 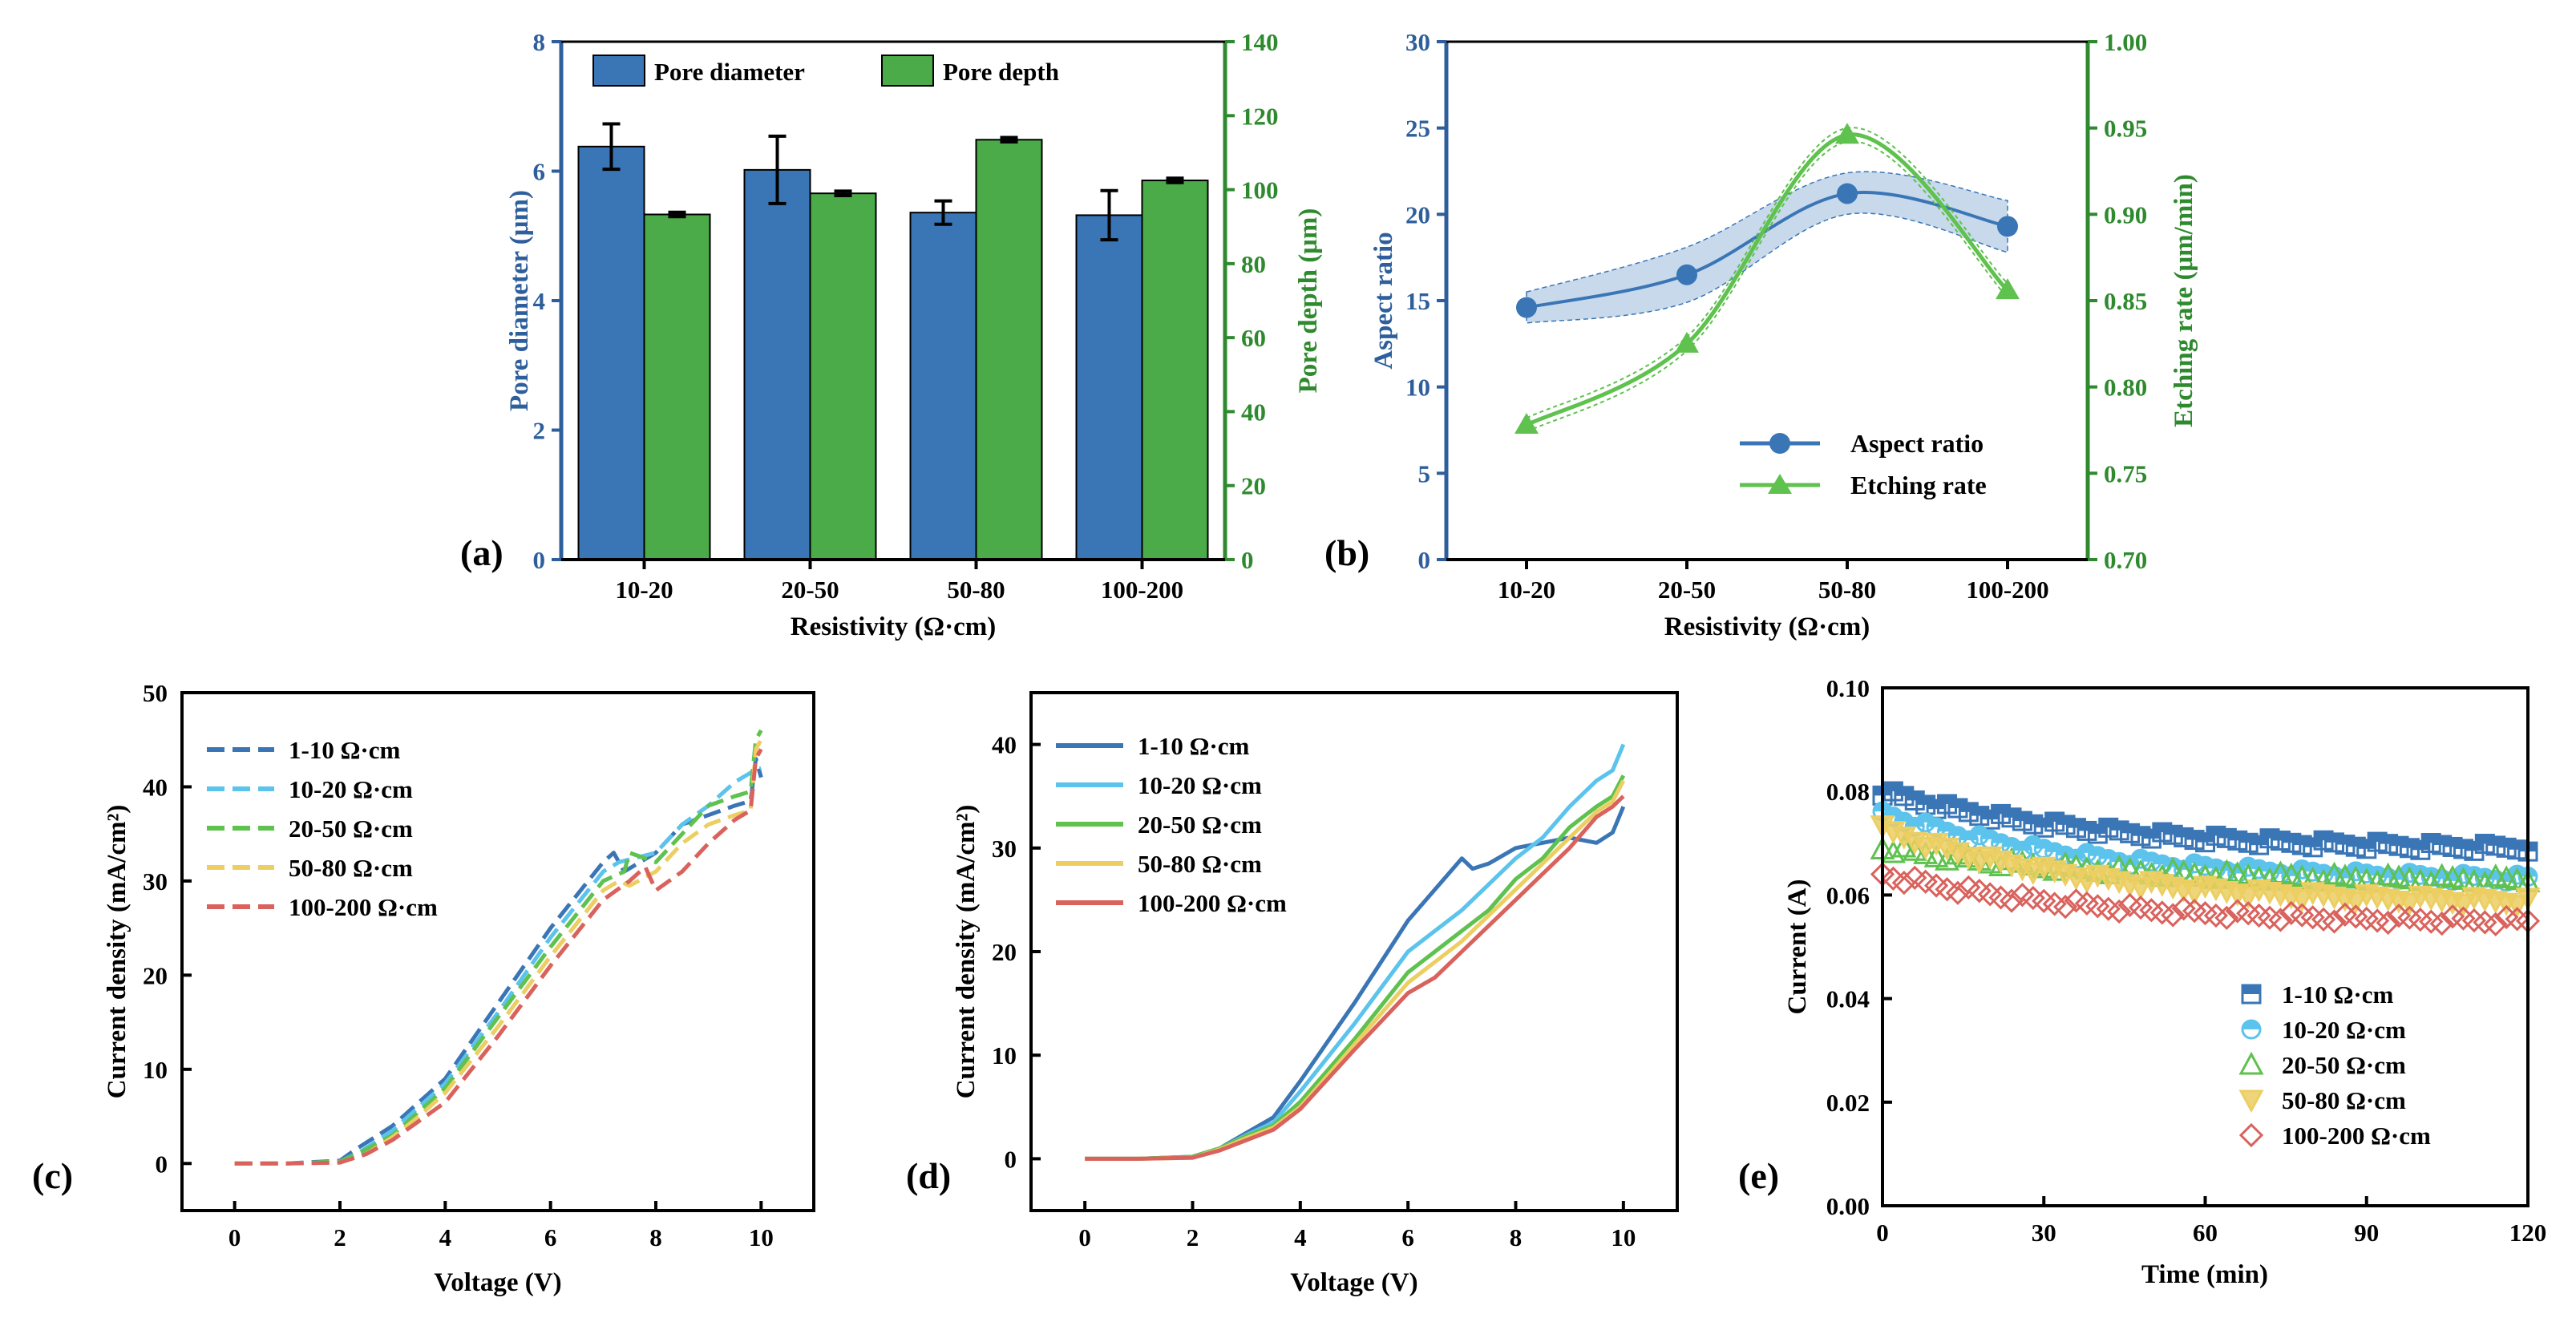 What do you see at coordinates (899, 582) in the screenshot?
I see `panel-a-x-ticks: 10-20 20-50 50-80 100-200` at bounding box center [899, 582].